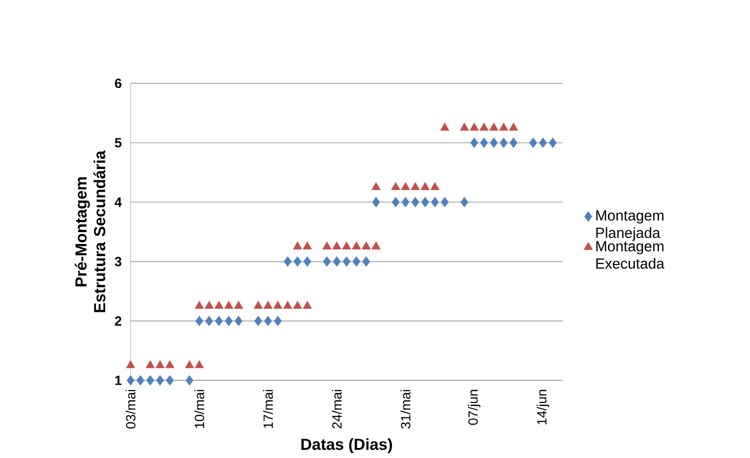  What do you see at coordinates (337, 409) in the screenshot?
I see `x-tick-label: 24/mai` at bounding box center [337, 409].